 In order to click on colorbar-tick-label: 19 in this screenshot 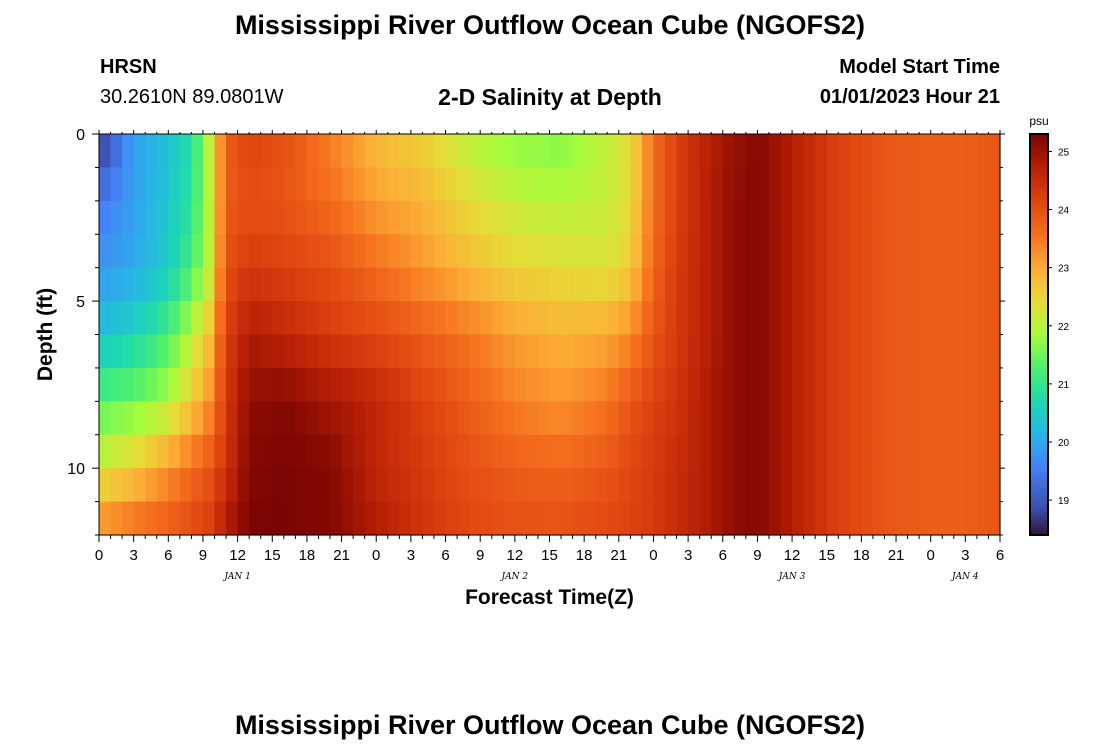, I will do `click(1064, 501)`.